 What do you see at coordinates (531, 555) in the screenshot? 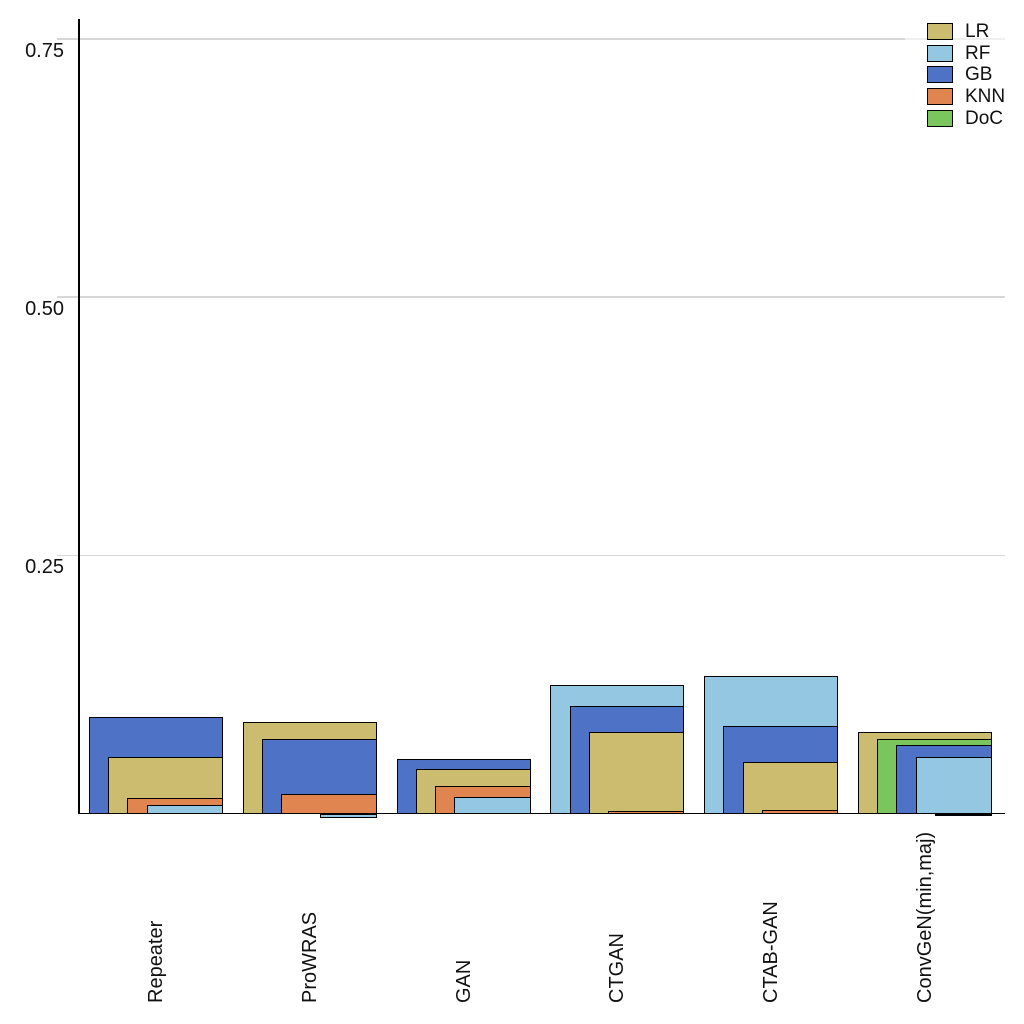
I see `gridline-0.25` at bounding box center [531, 555].